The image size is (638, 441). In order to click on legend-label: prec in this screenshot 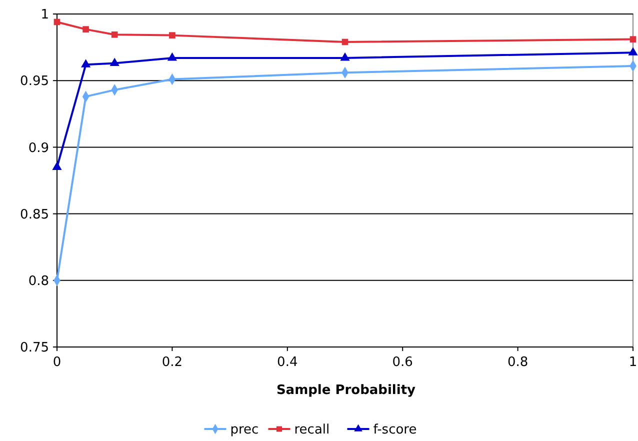, I will do `click(244, 430)`.